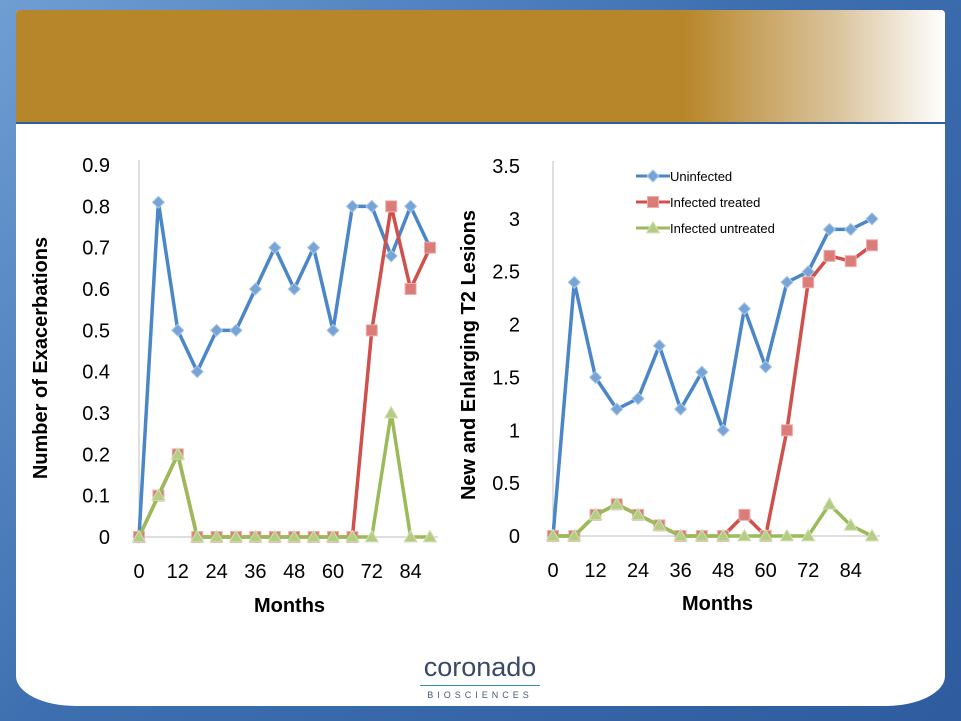 The image size is (961, 721). What do you see at coordinates (722, 228) in the screenshot?
I see `legend-label: Infected untreated` at bounding box center [722, 228].